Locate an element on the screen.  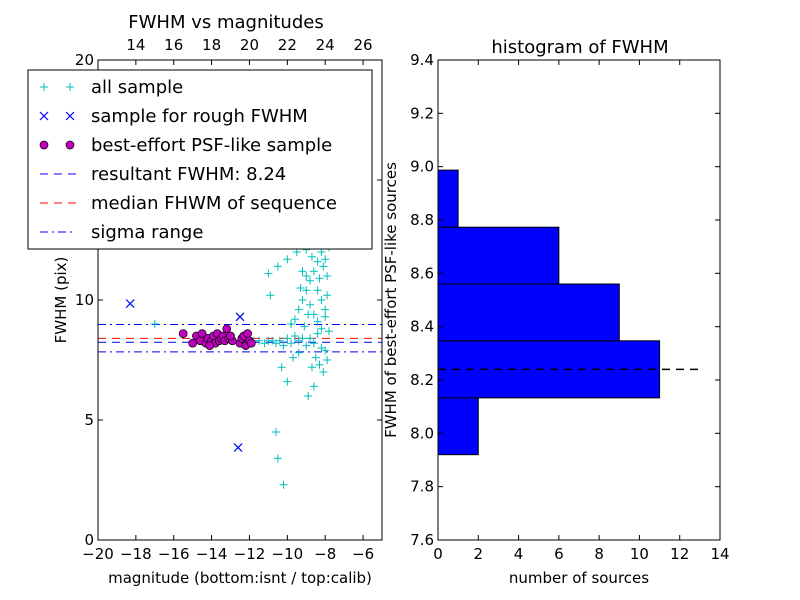
scatter-top-tick-label: 20 is located at coordinates (249, 45).